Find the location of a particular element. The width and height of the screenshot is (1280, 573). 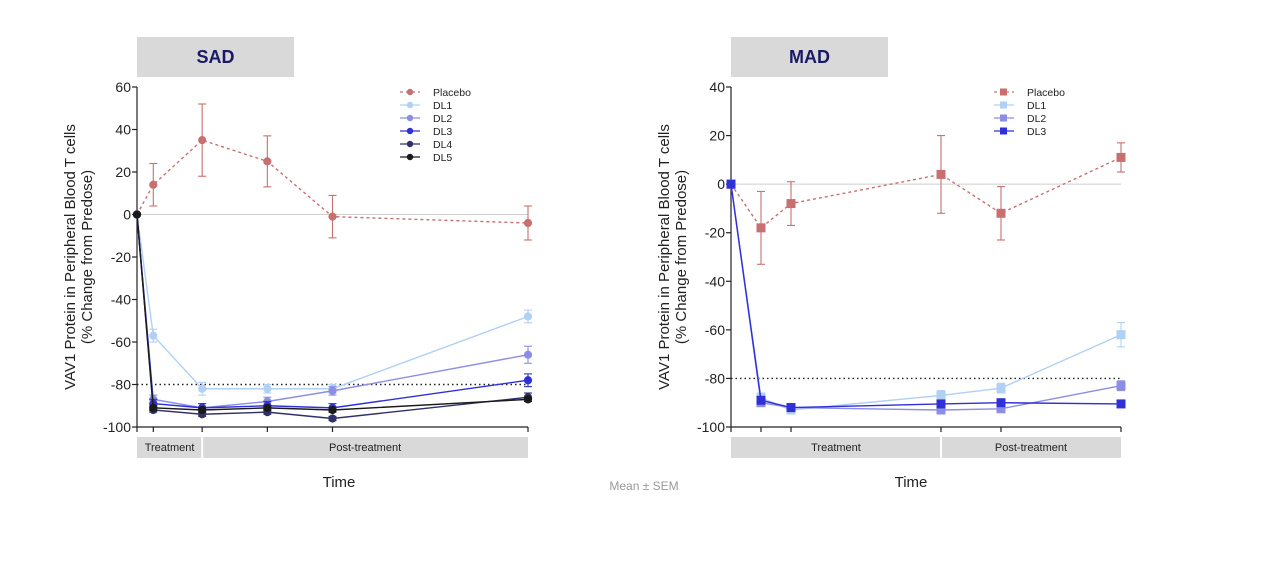

sad-legend-label: DL3 is located at coordinates (442, 132).